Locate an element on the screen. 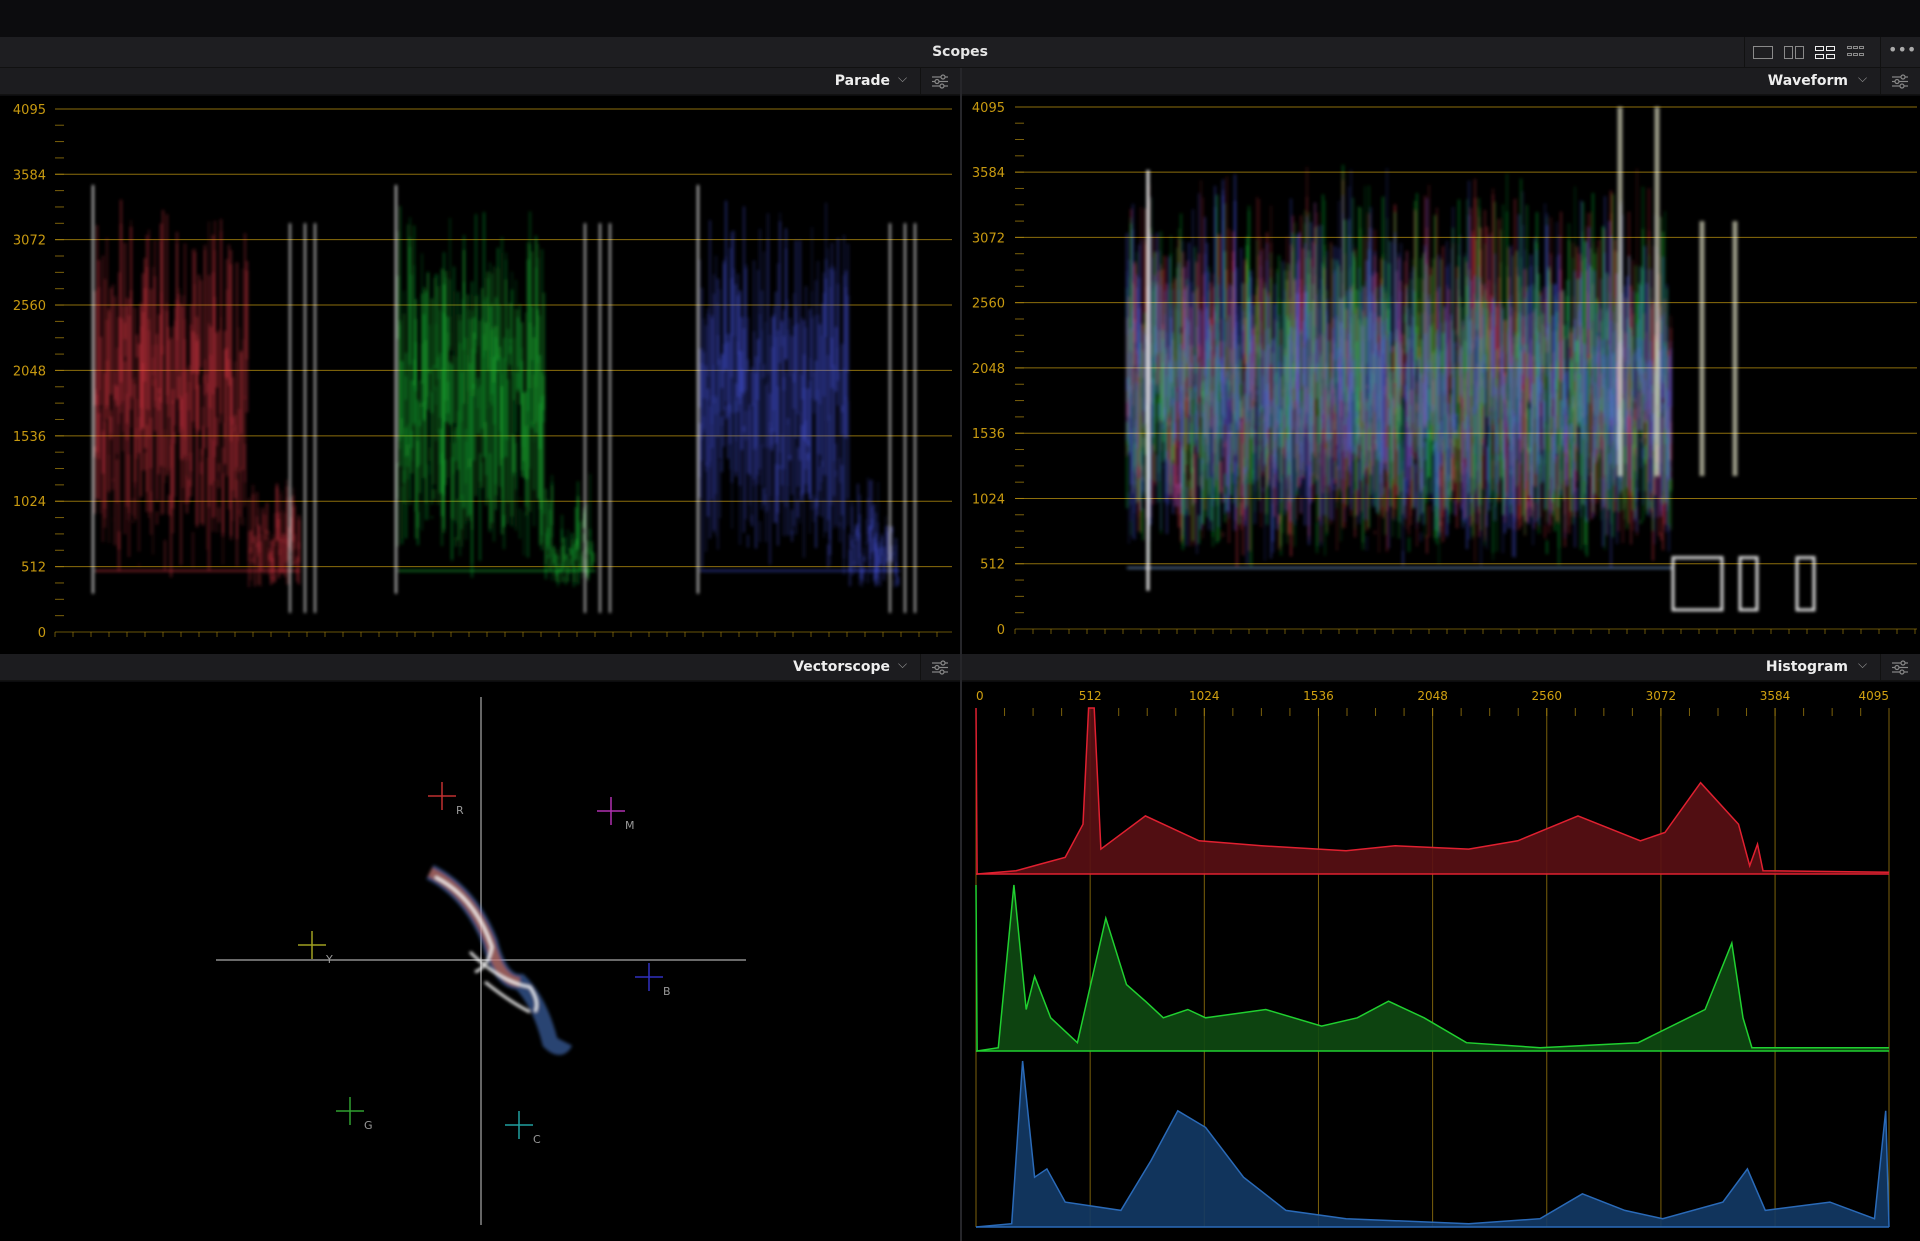 This screenshot has height=1241, width=1920. histogram-blue-area is located at coordinates (1432, 1144).